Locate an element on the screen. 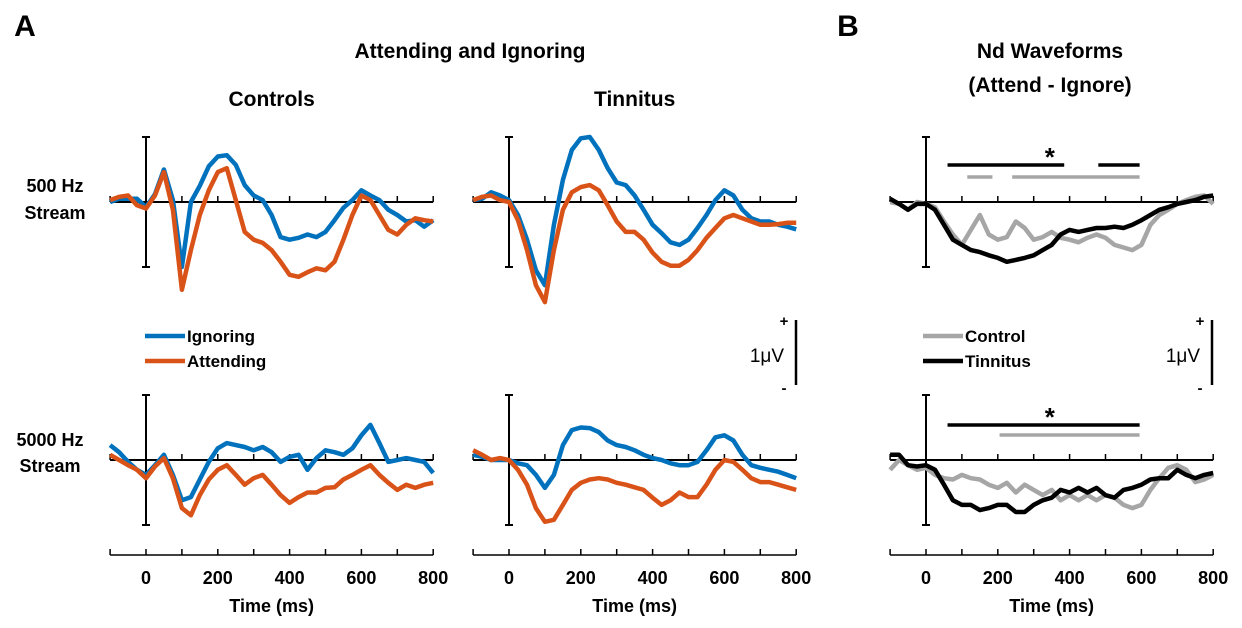 The width and height of the screenshot is (1242, 628). legend-label: Control is located at coordinates (995, 336).